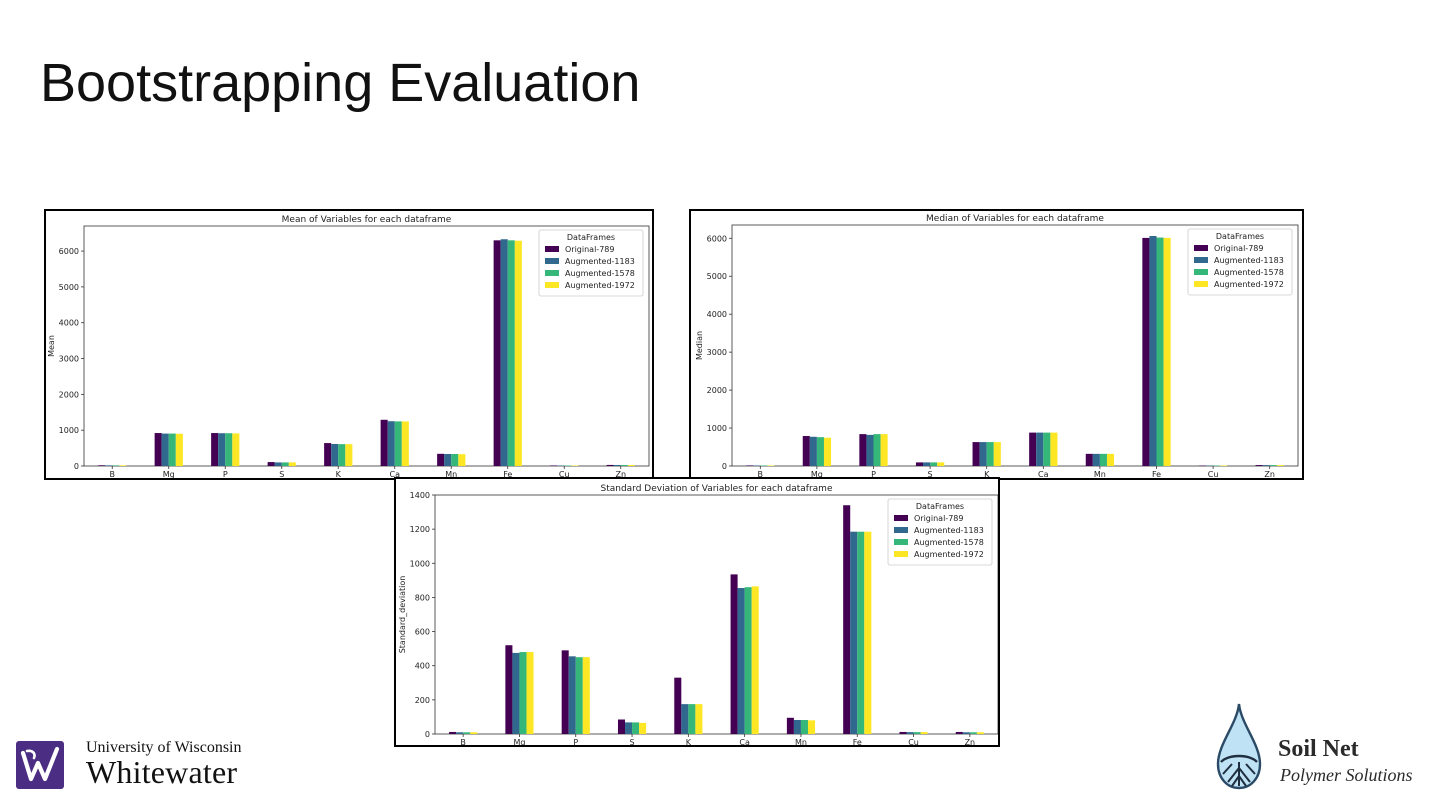  I want to click on legend-title: DataFrames, so click(1240, 236).